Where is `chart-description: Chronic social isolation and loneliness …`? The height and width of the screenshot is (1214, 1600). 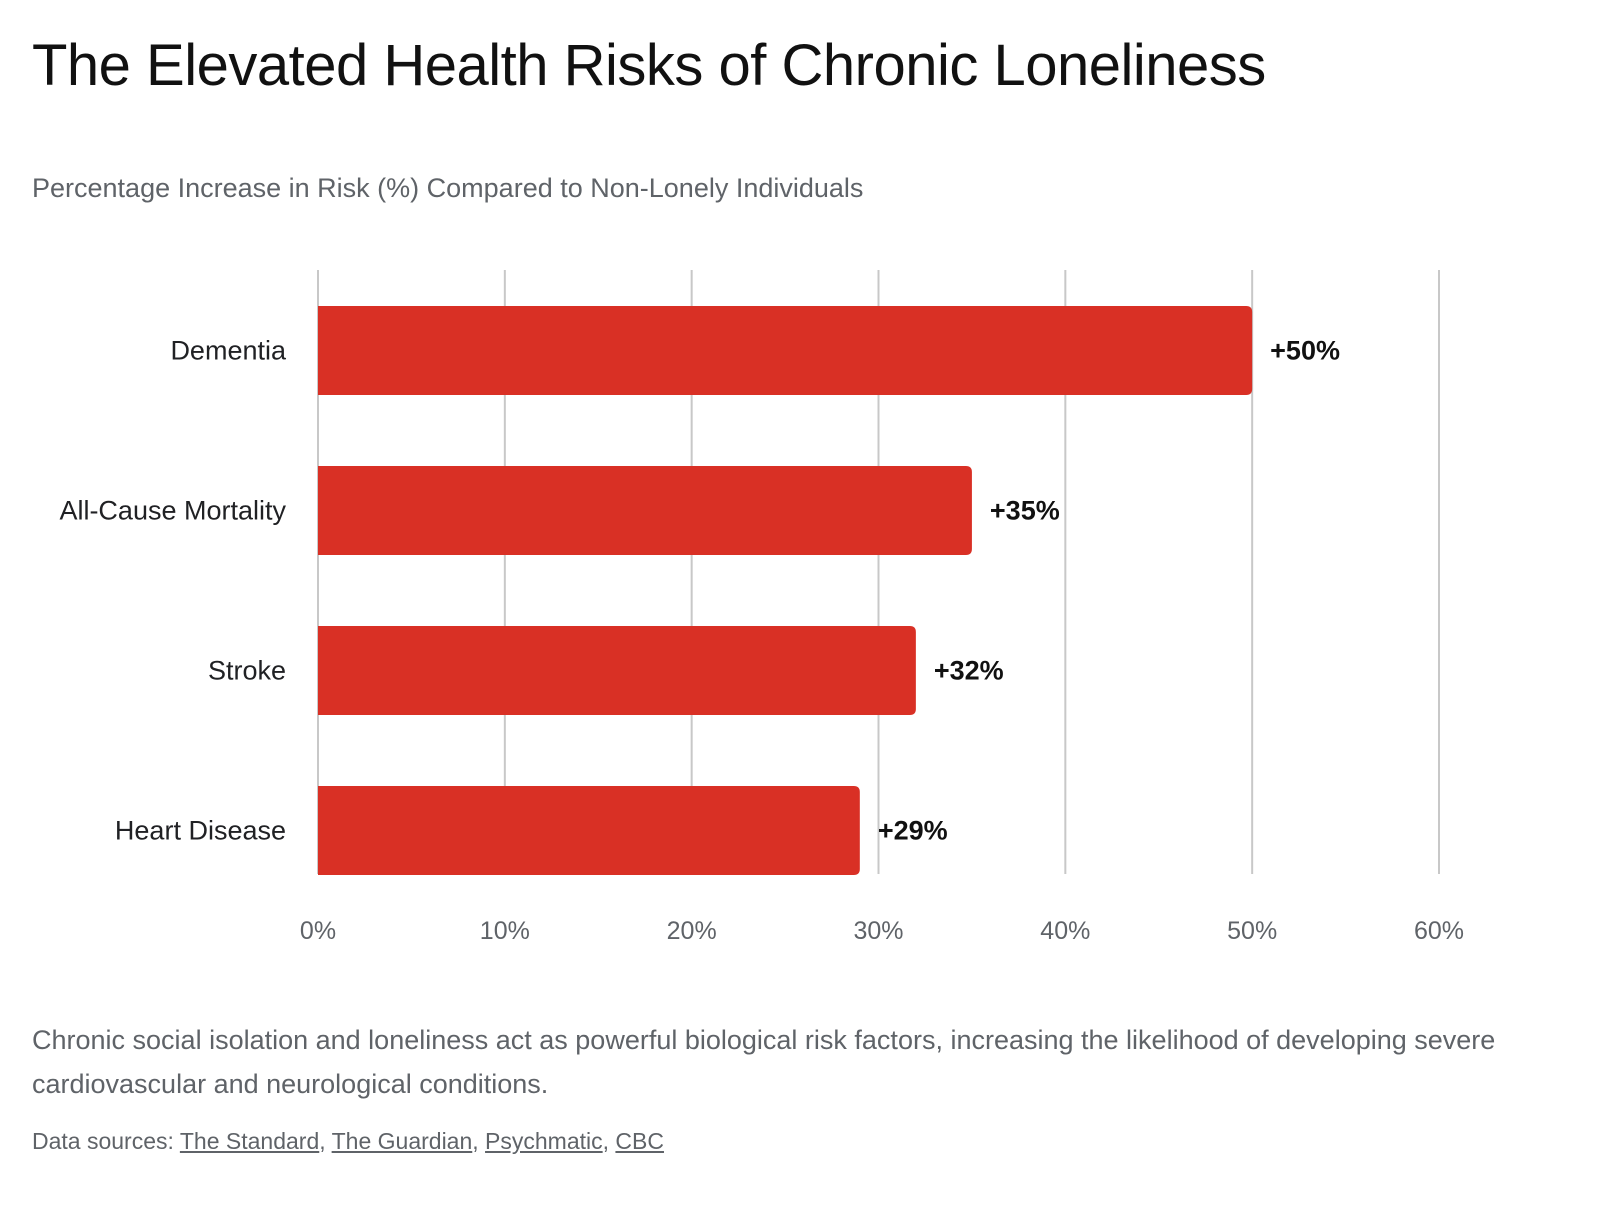 chart-description: Chronic social isolation and loneliness … is located at coordinates (764, 1062).